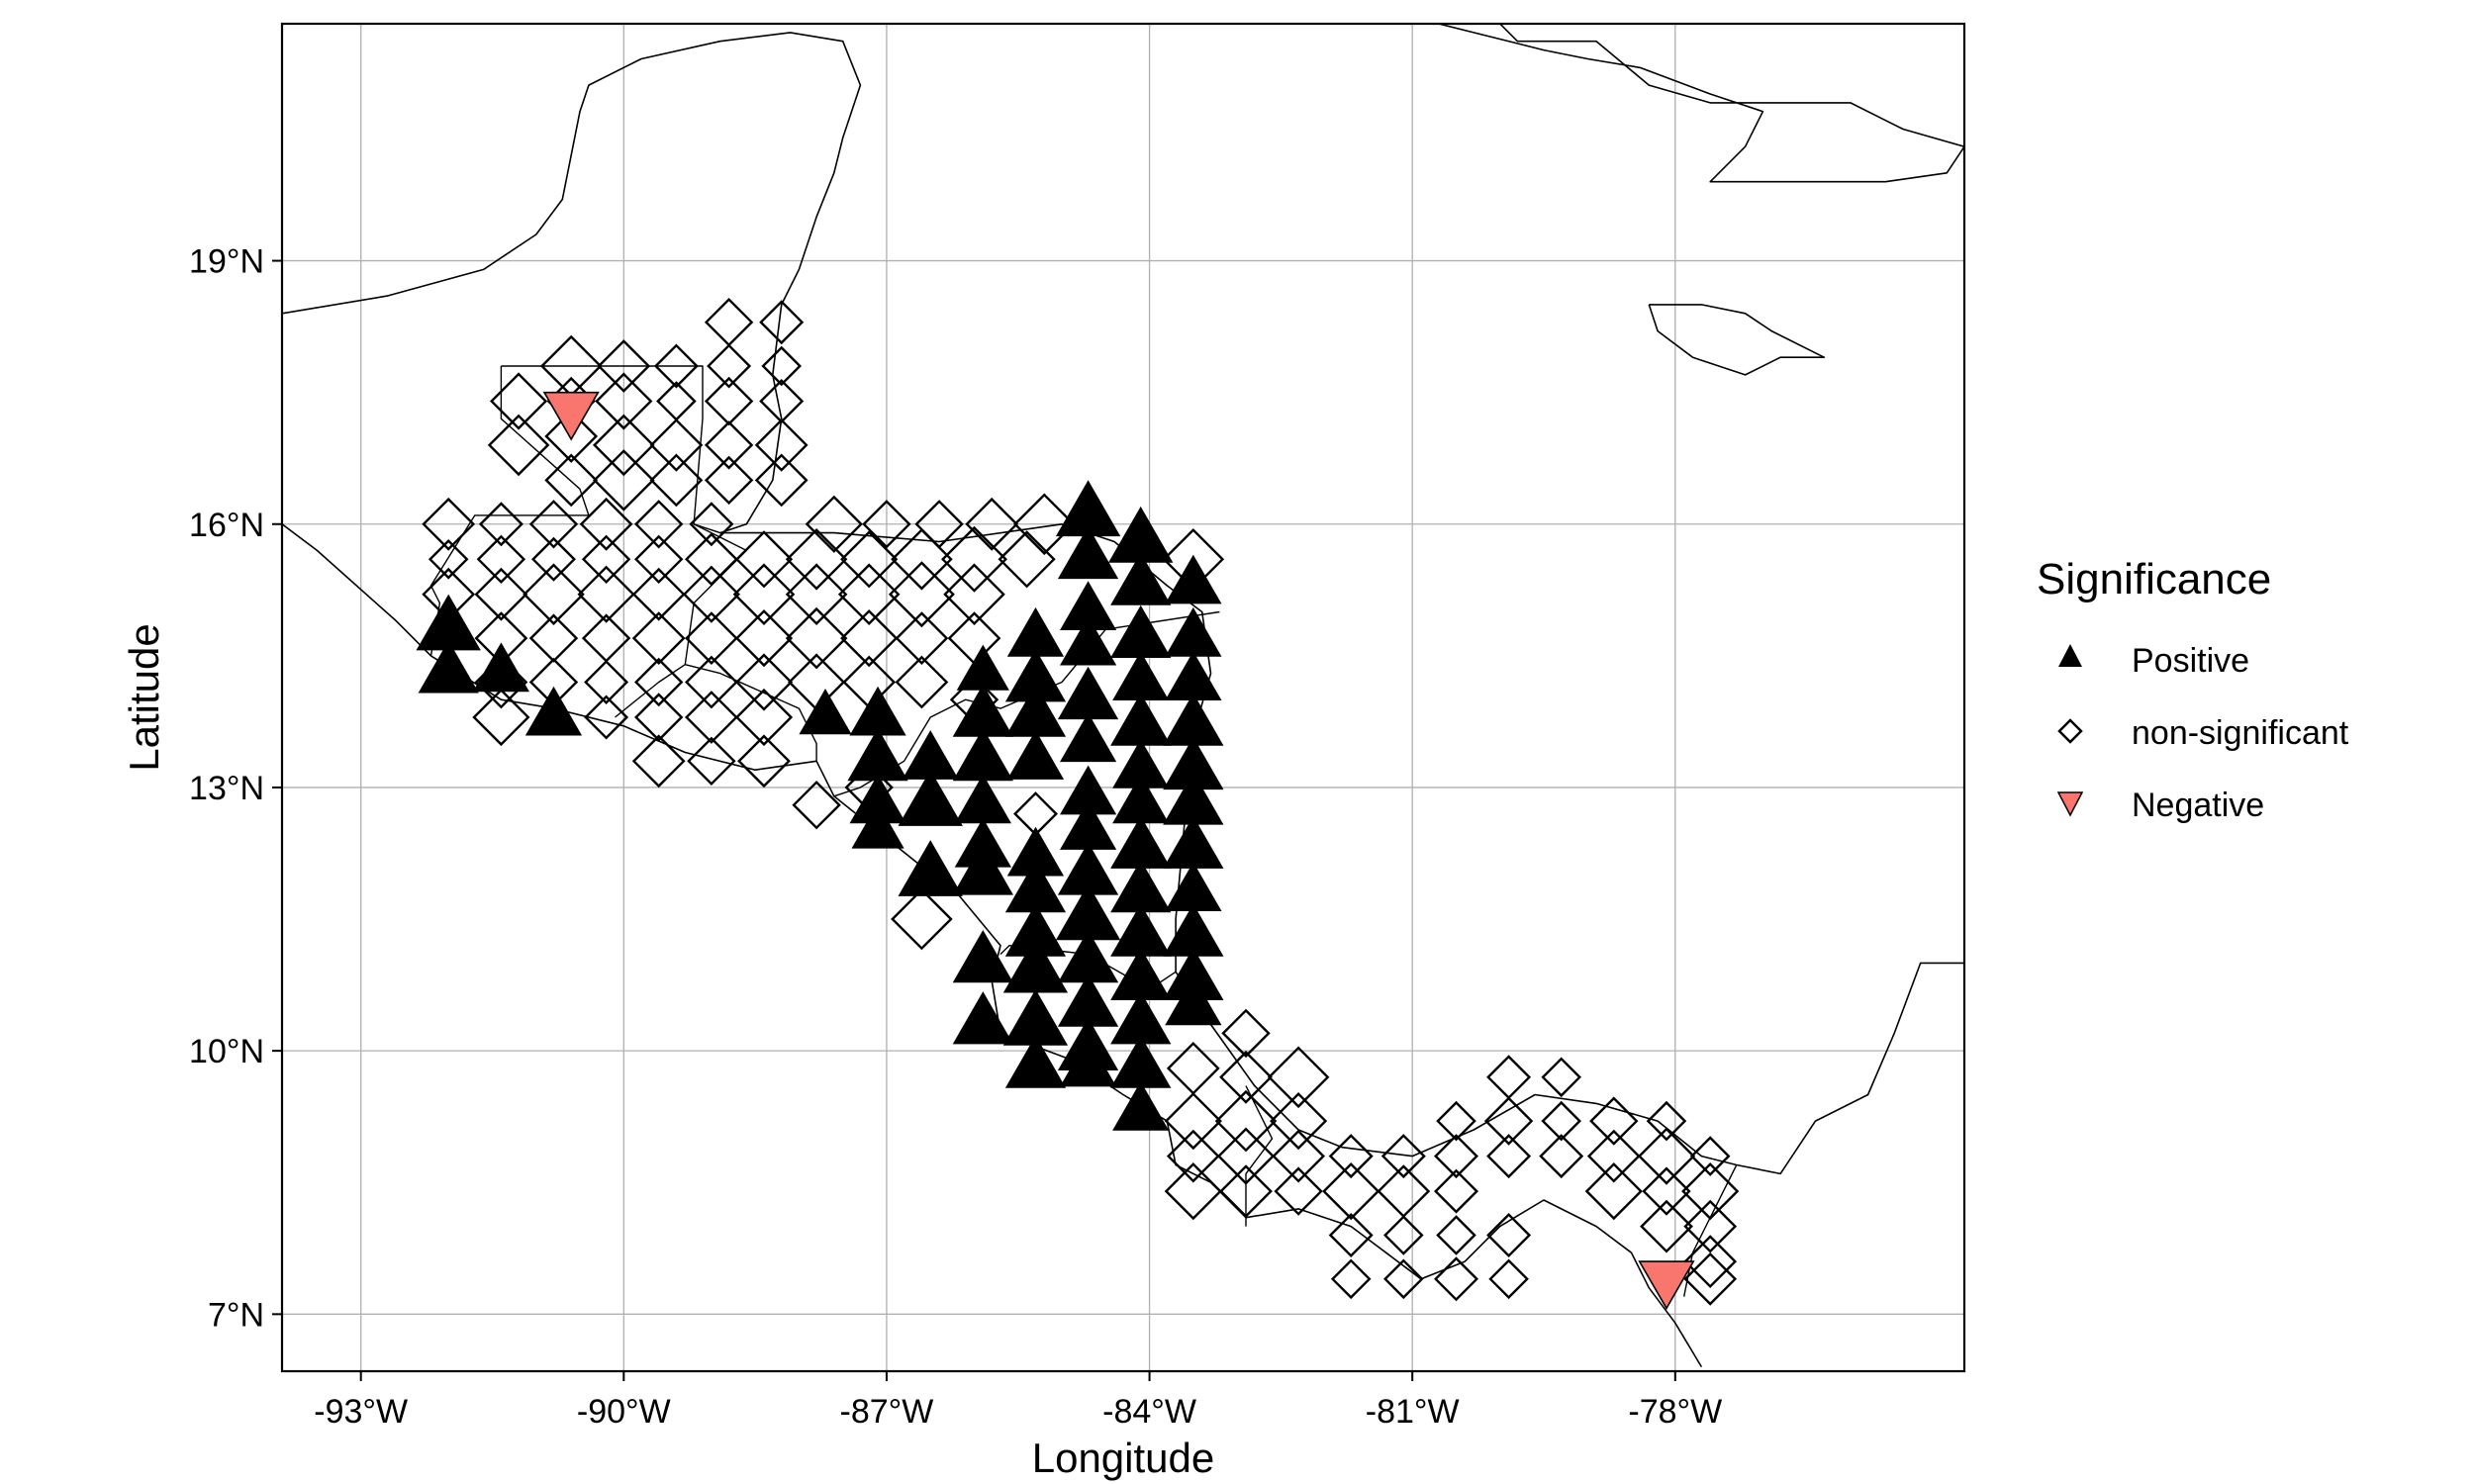 Image resolution: width=2474 pixels, height=1484 pixels. I want to click on x-tick-label: -93°W, so click(361, 1412).